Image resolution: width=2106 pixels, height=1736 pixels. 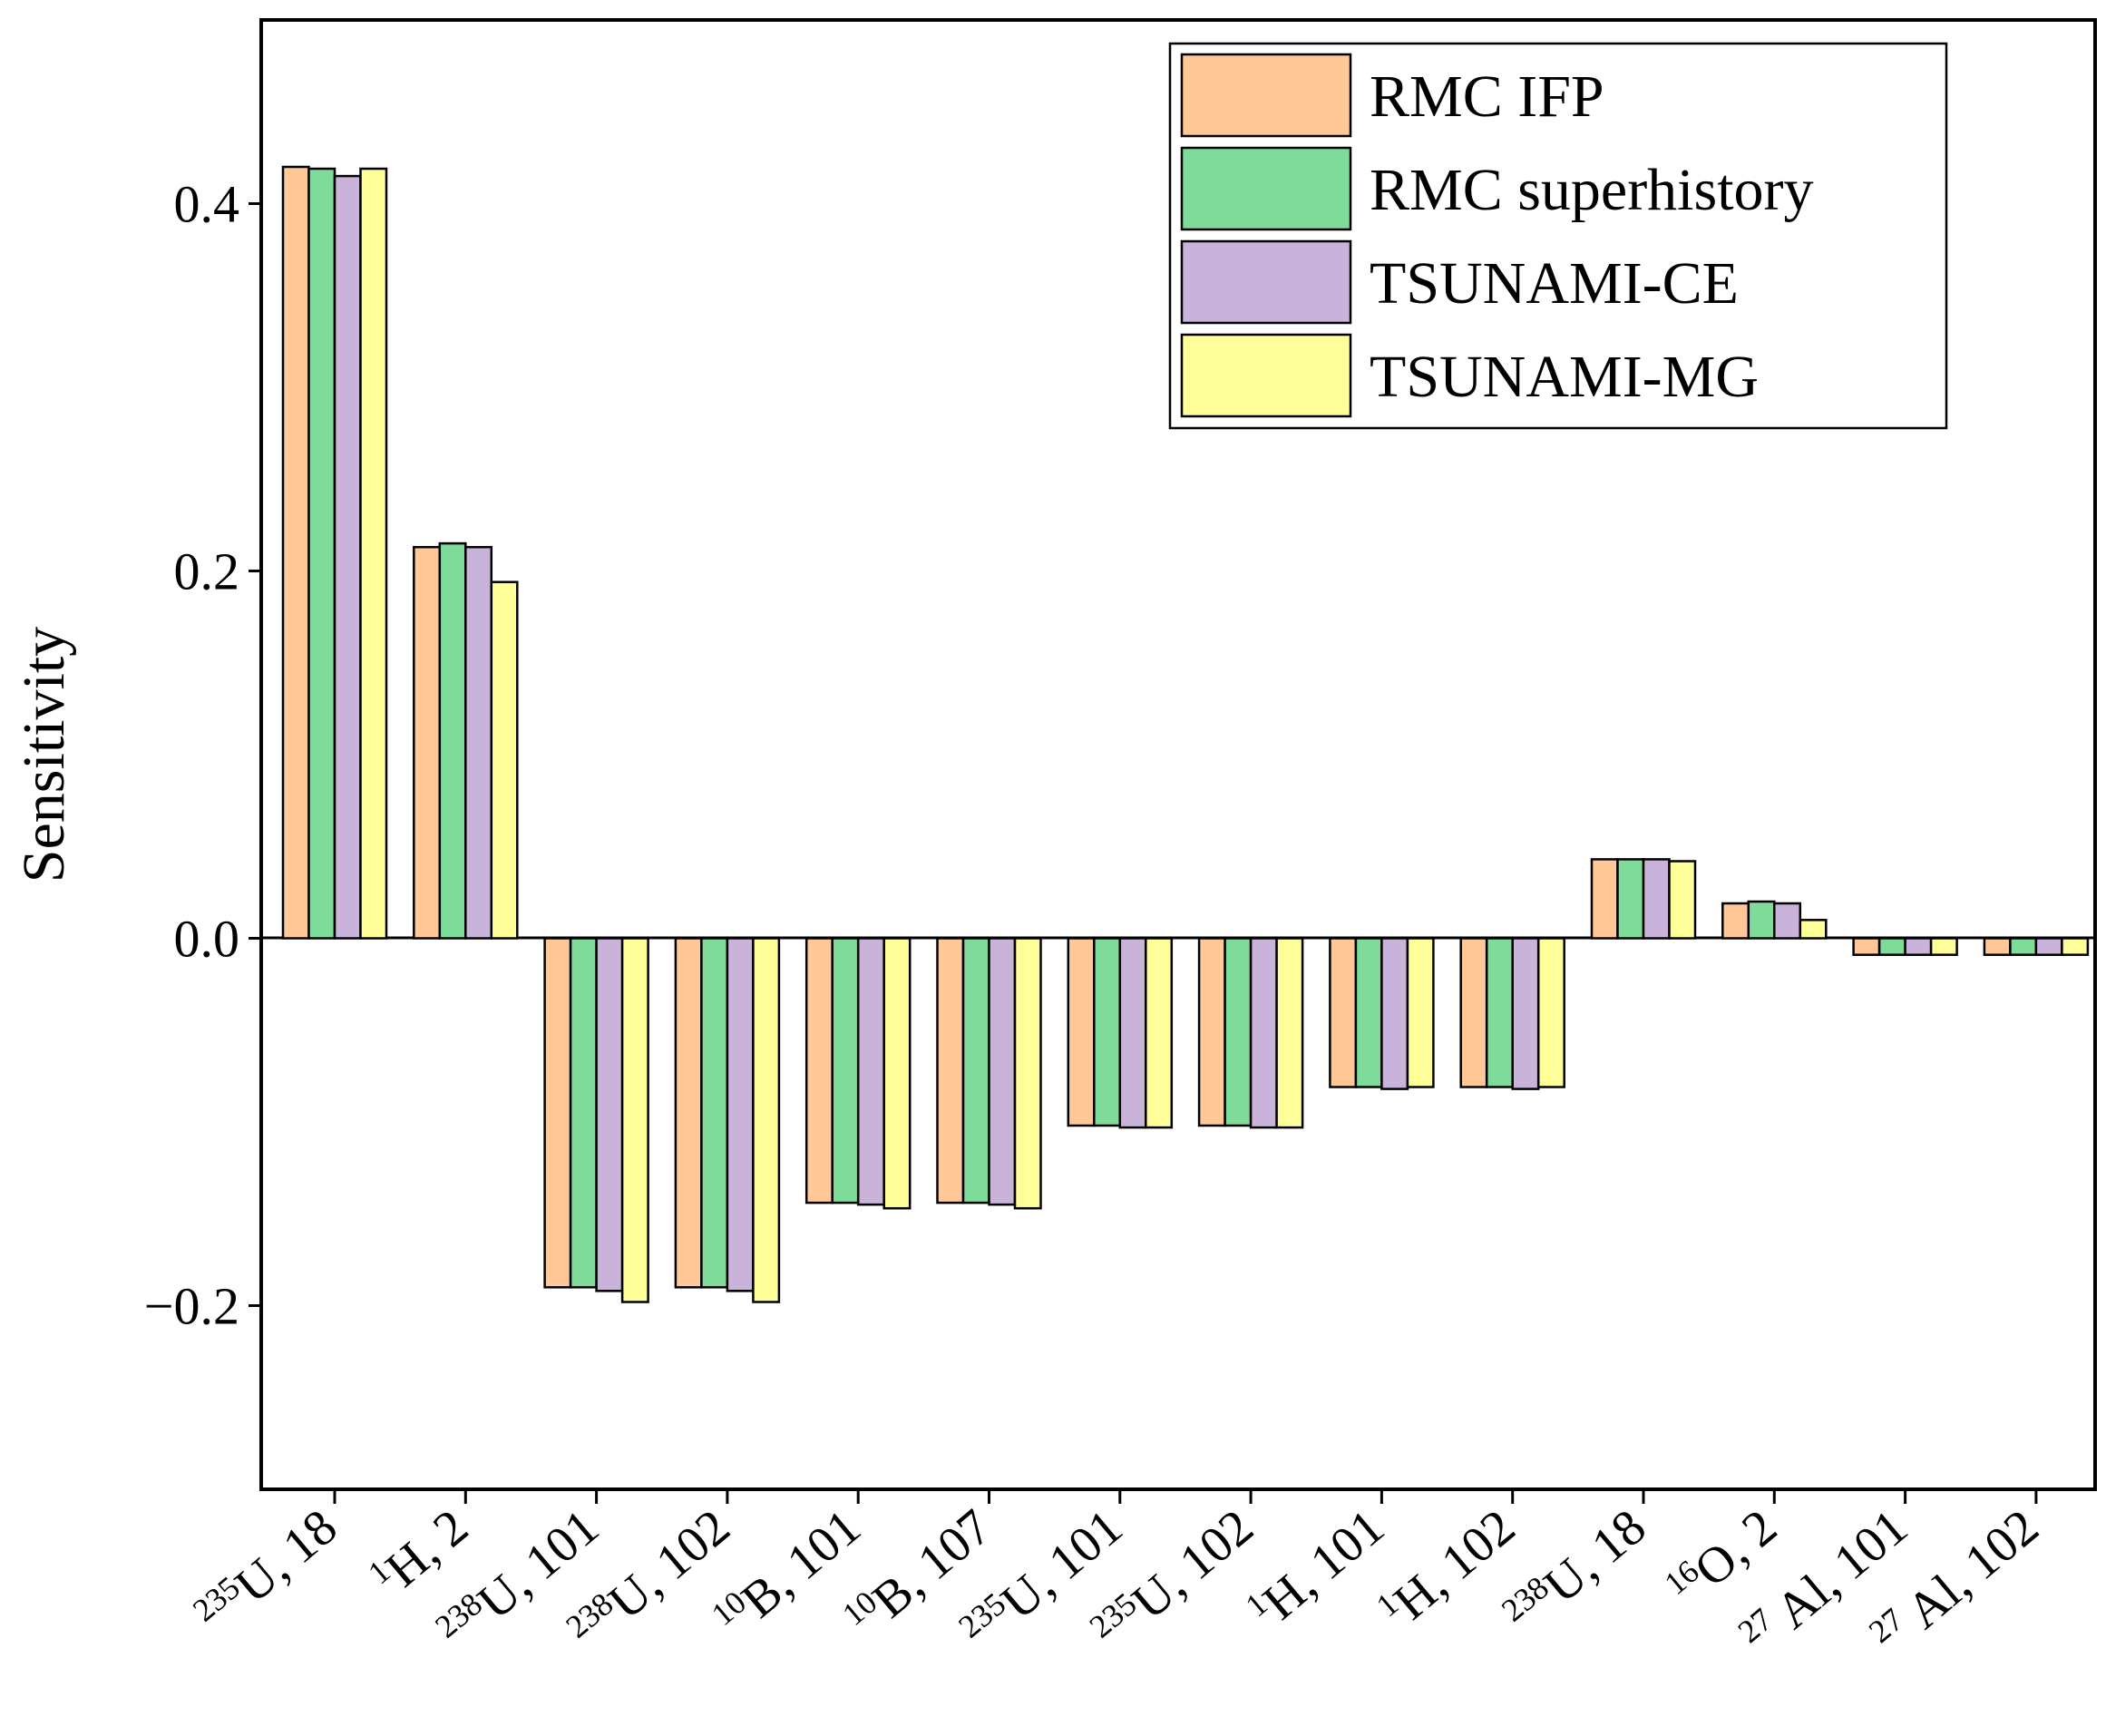 What do you see at coordinates (44, 755) in the screenshot?
I see `y-axis-label: Sensitivity` at bounding box center [44, 755].